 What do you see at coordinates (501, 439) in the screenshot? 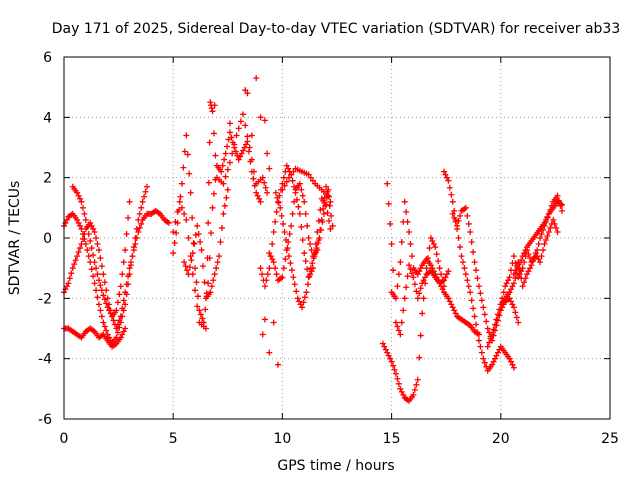
I see `x-tick-label: 20` at bounding box center [501, 439].